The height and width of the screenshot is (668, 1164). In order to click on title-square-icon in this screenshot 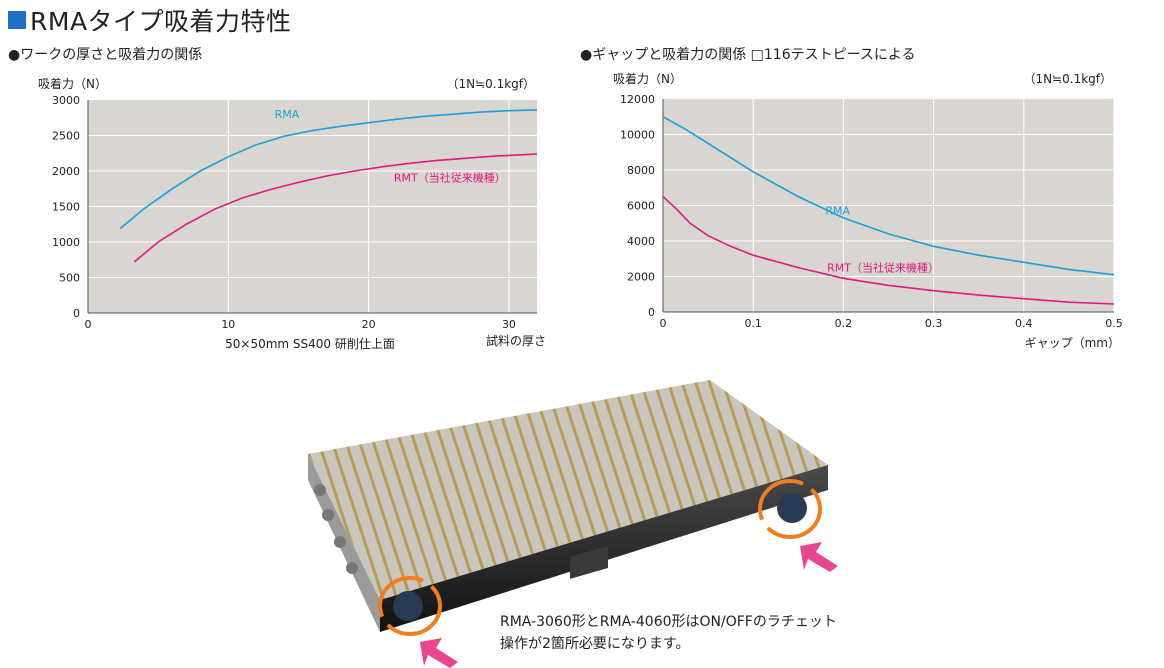, I will do `click(17, 20)`.